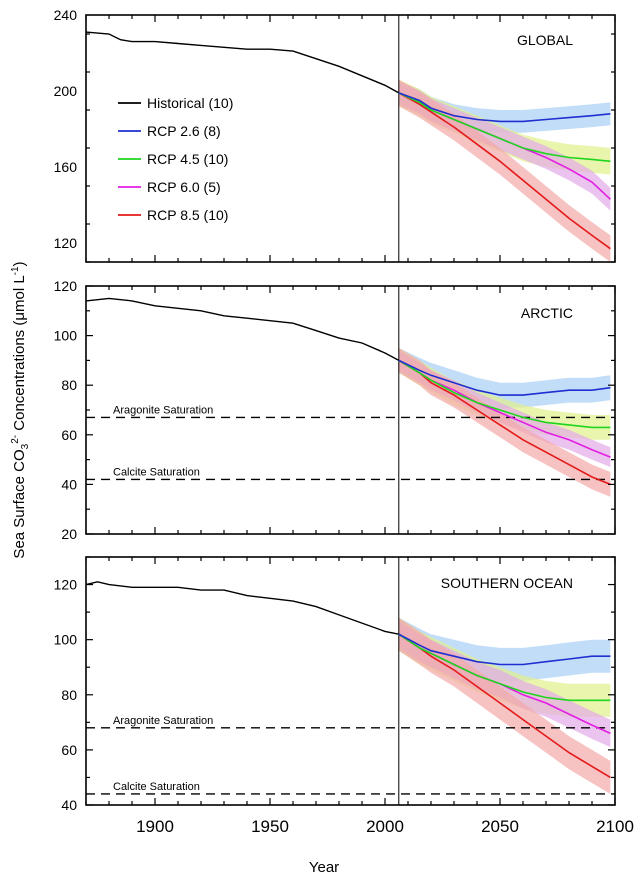  I want to click on legend-label: RCP 4.5 (10), so click(187, 159).